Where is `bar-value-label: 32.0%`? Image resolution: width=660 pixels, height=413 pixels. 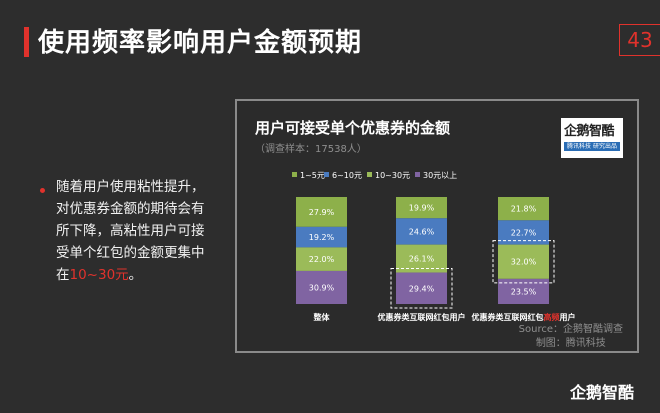 bar-value-label: 32.0% is located at coordinates (524, 262).